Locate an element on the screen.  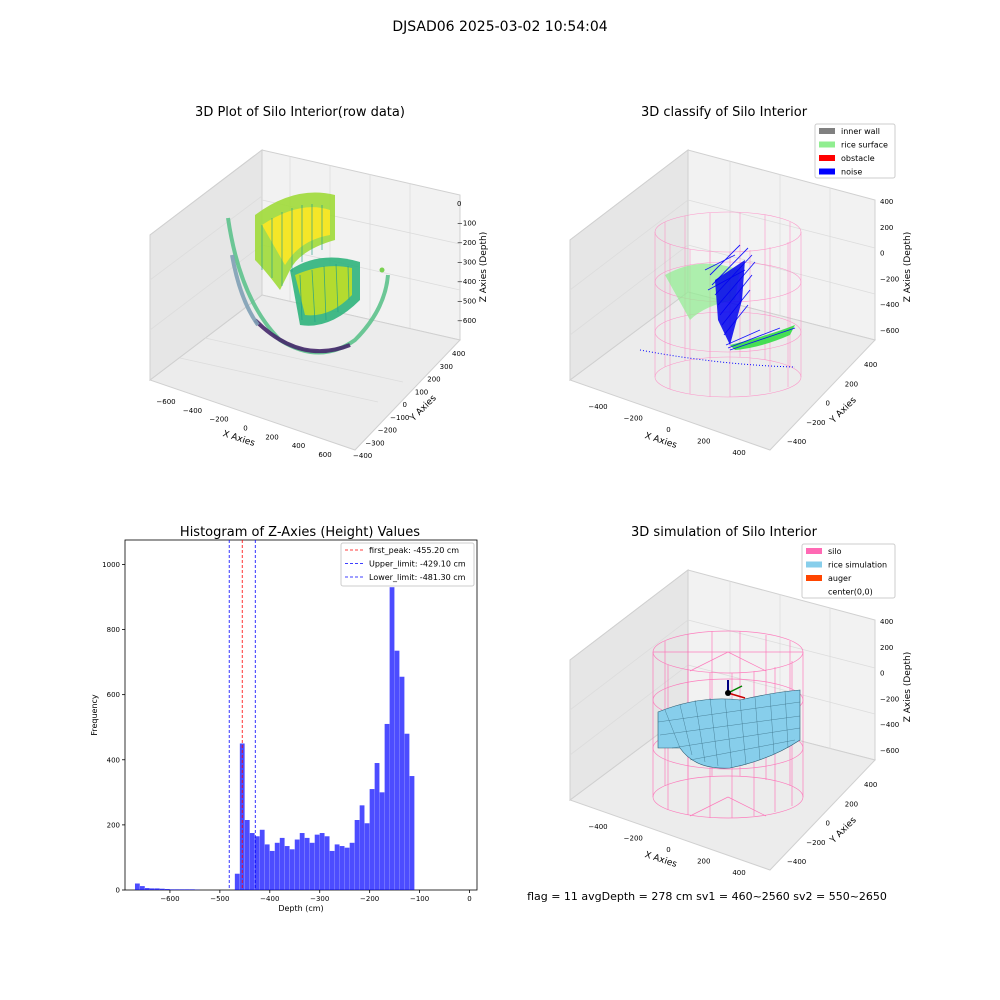
sim-x-tick: −200 is located at coordinates (633, 839).